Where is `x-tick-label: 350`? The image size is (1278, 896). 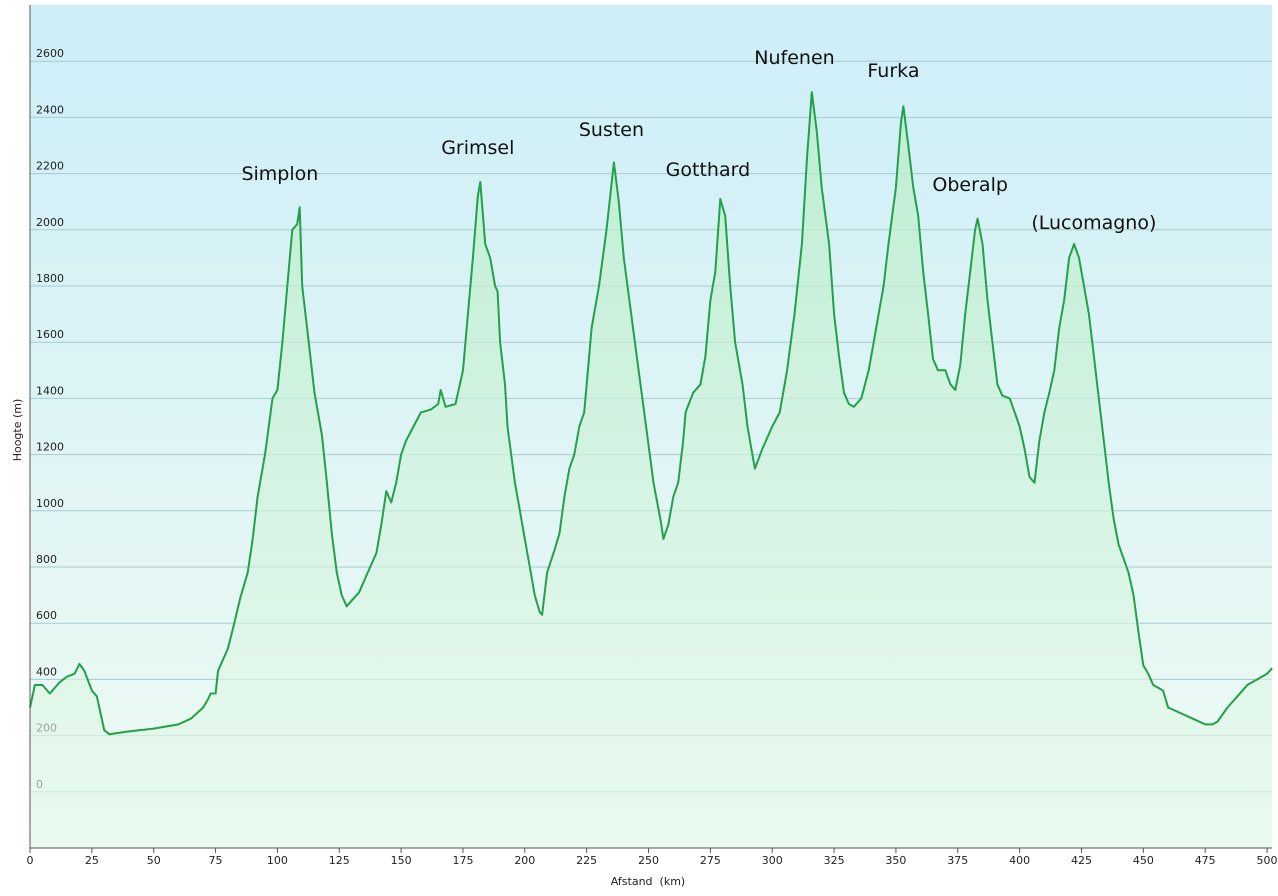
x-tick-label: 350 is located at coordinates (895, 860).